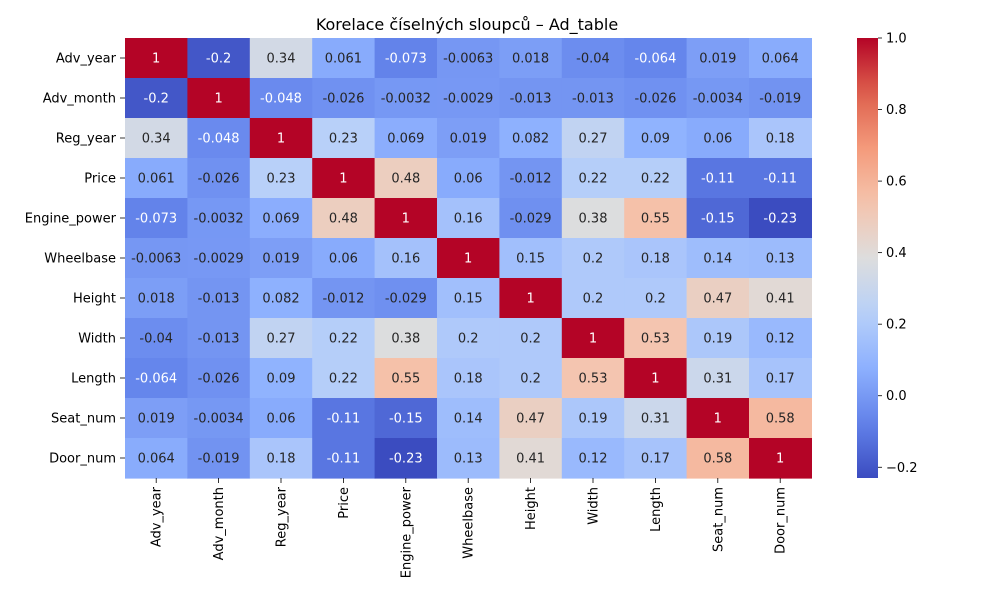  I want to click on colorbar-tick-label: 0.8, so click(896, 110).